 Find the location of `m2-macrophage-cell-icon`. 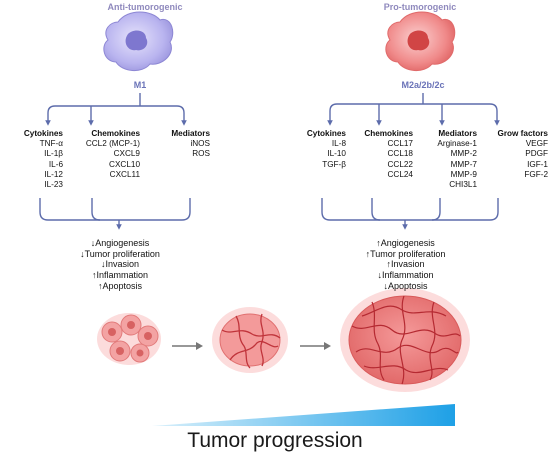

m2-macrophage-cell-icon is located at coordinates (420, 41).